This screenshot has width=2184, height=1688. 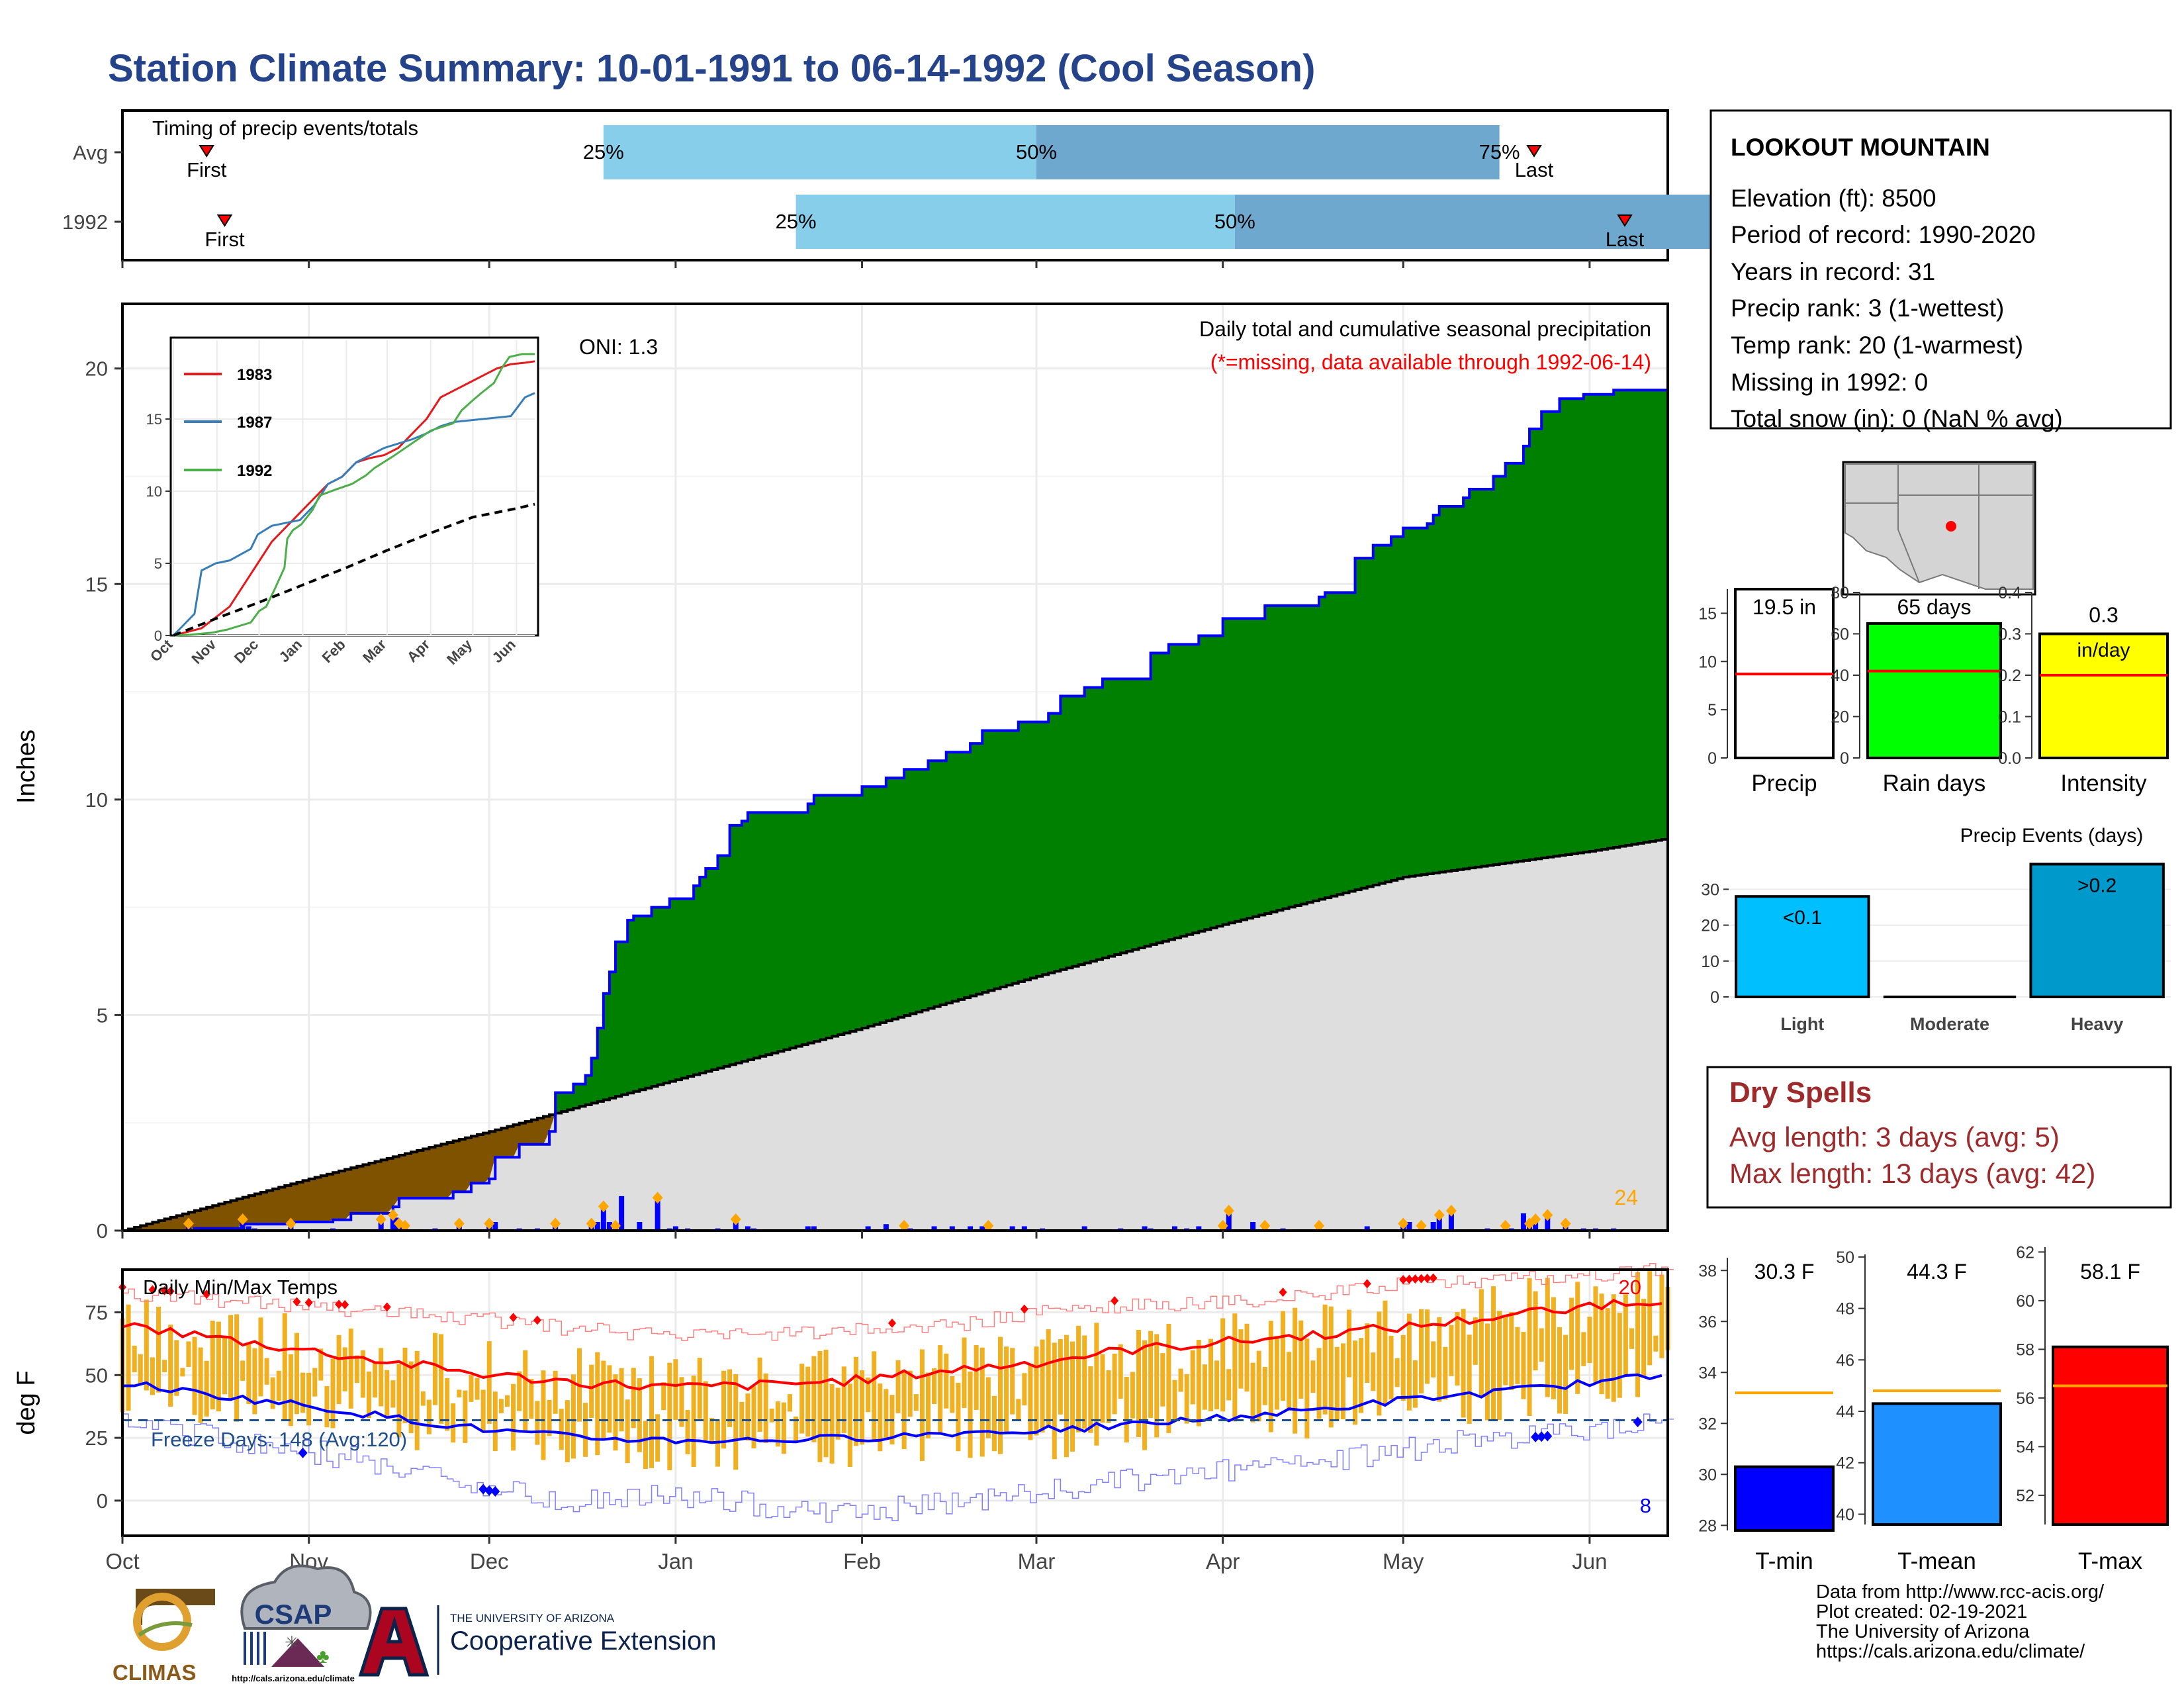 What do you see at coordinates (862, 1561) in the screenshot?
I see `x-tick-label: Feb` at bounding box center [862, 1561].